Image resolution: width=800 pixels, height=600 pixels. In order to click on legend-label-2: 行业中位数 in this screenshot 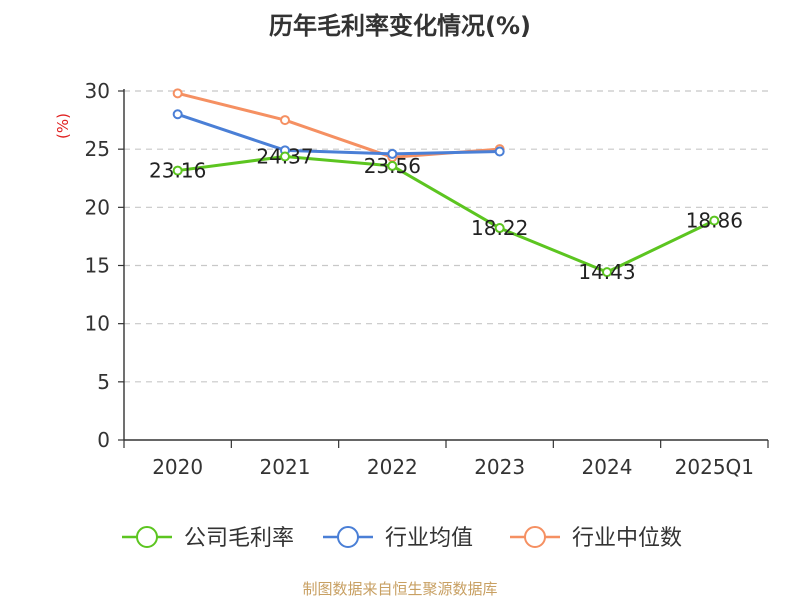, I will do `click(627, 538)`.